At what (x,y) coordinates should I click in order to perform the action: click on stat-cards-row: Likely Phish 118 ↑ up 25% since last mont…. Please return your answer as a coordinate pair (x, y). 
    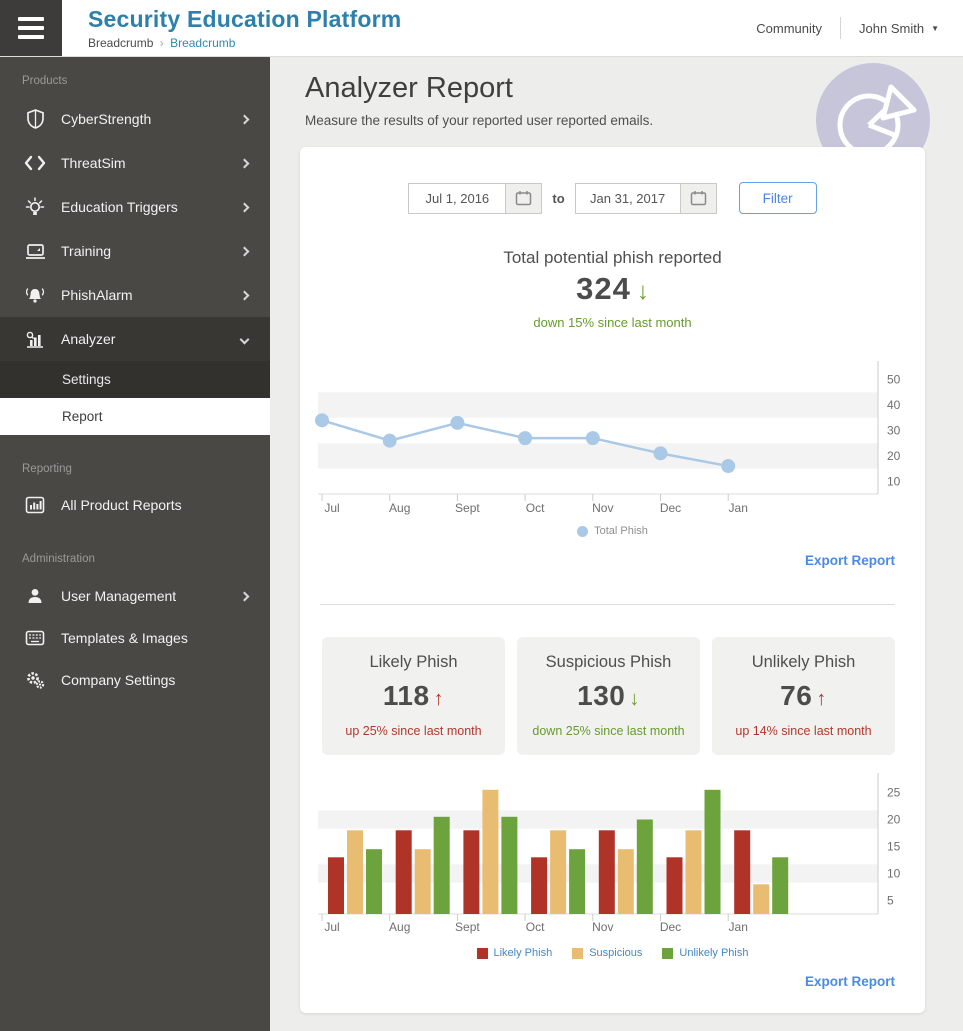
    Looking at the image, I should click on (608, 696).